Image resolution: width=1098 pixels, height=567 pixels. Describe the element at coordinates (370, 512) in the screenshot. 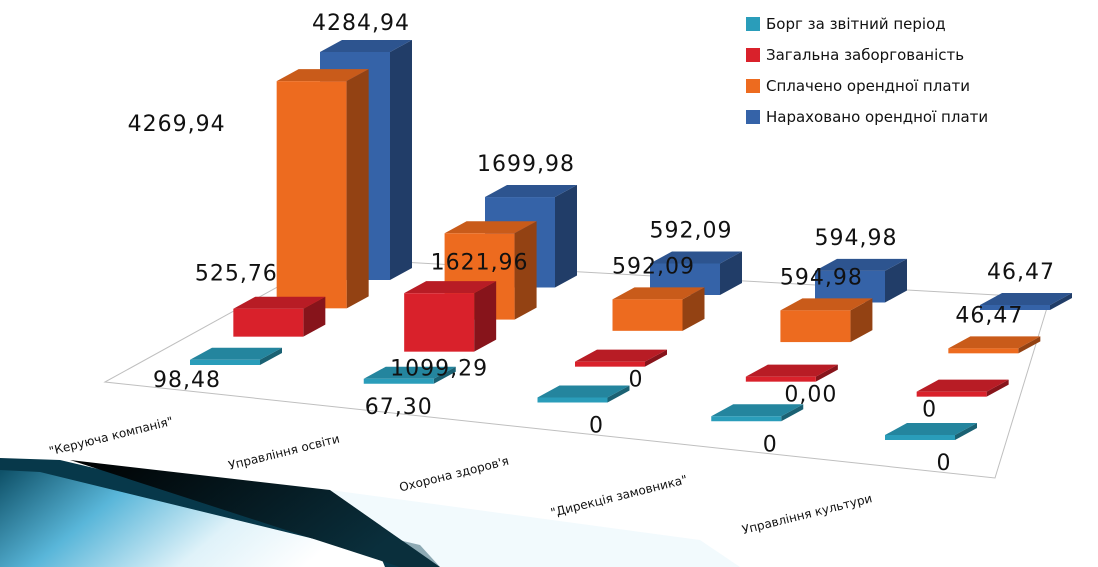

I see `decorative-arrow` at that location.